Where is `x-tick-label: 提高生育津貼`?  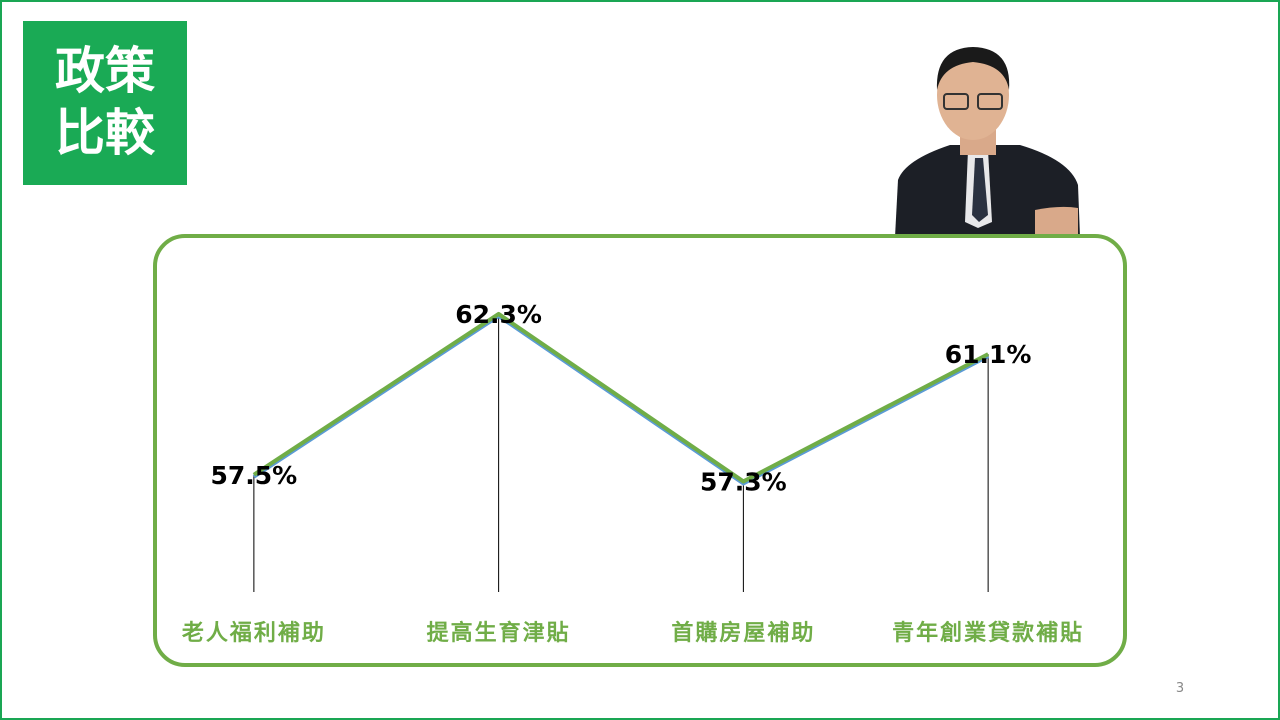 x-tick-label: 提高生育津貼 is located at coordinates (499, 633).